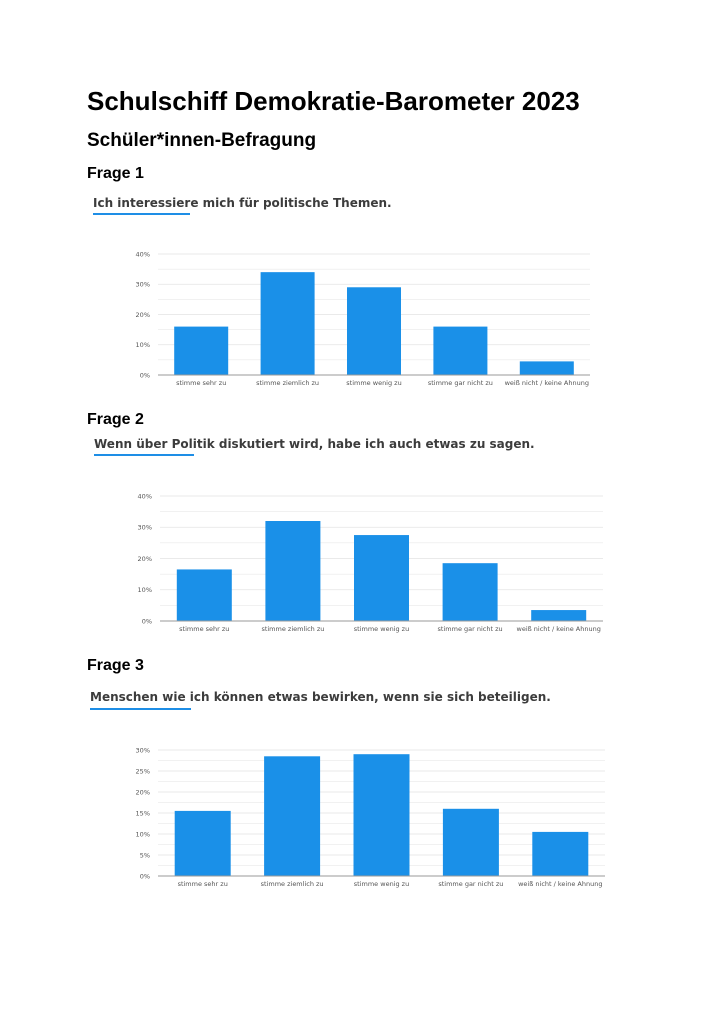  What do you see at coordinates (202, 140) in the screenshot?
I see `page-subtitle: Schüler*innen-Befragung` at bounding box center [202, 140].